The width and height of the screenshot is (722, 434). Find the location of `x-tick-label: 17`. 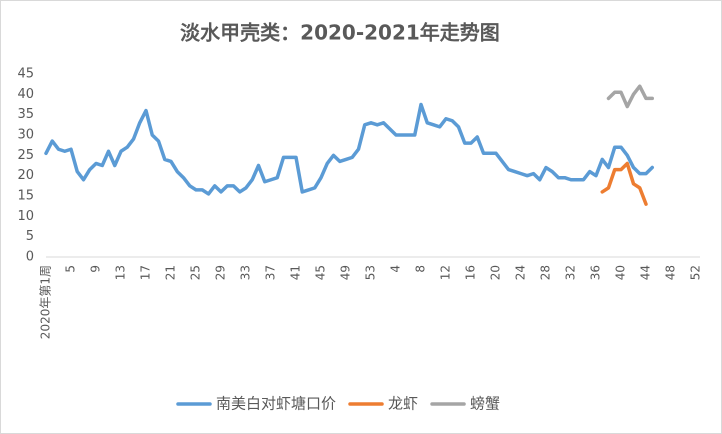

x-tick-label: 17 is located at coordinates (146, 272).